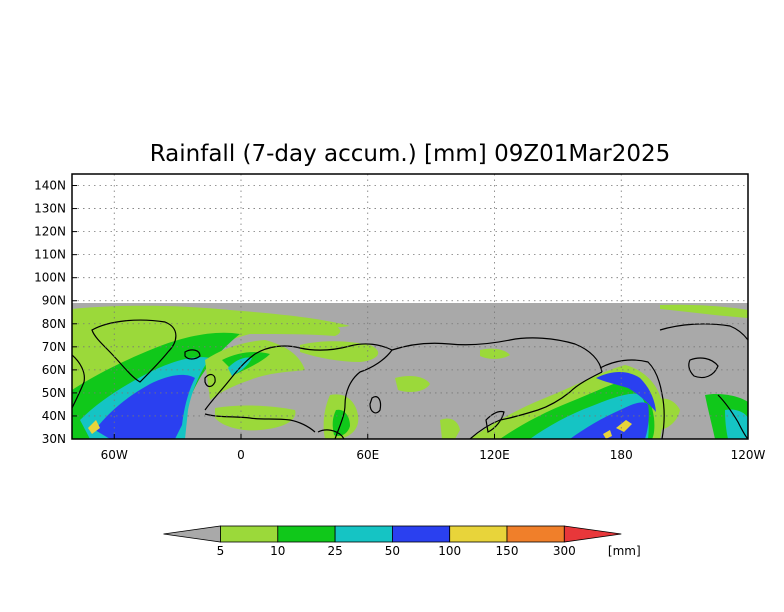 This screenshot has width=784, height=612. Describe the element at coordinates (703, 332) in the screenshot. I see `coast-north-america-arctic` at that location.